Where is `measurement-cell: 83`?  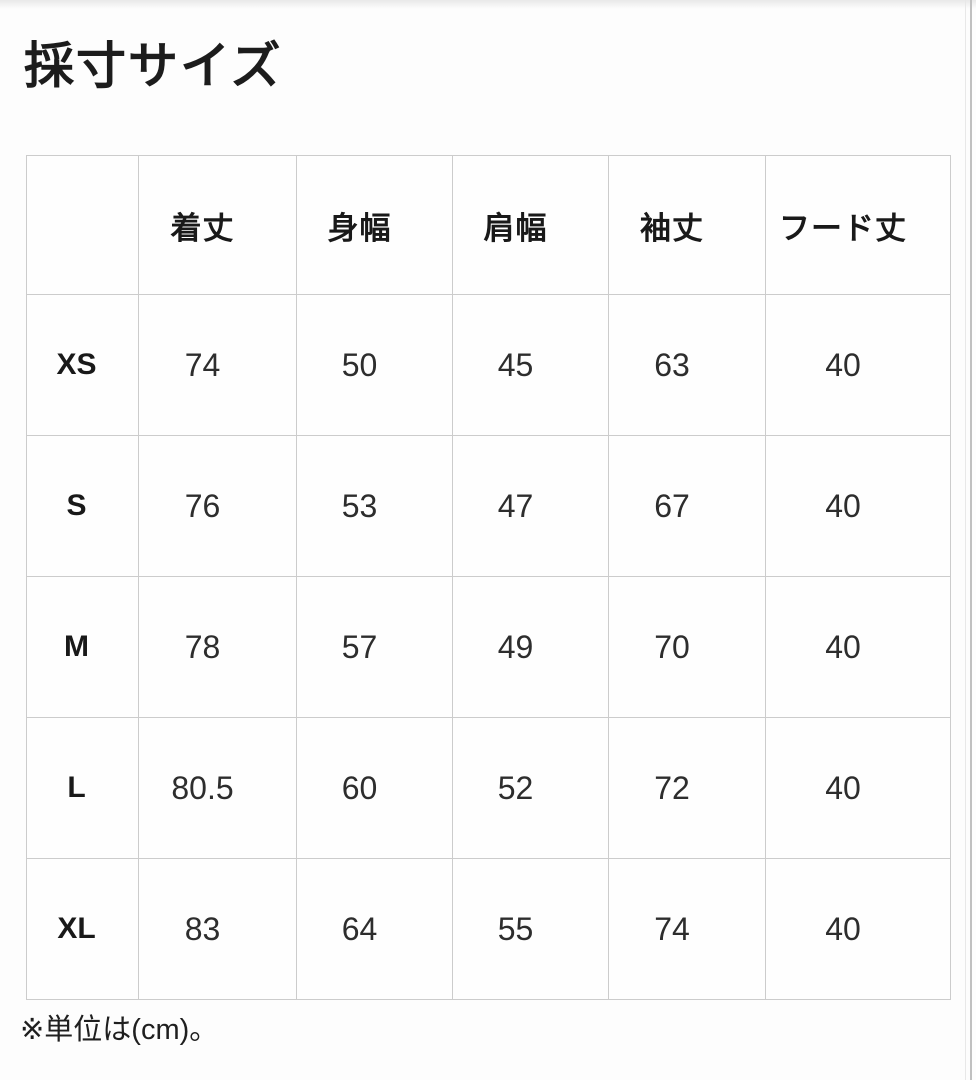
measurement-cell: 83 is located at coordinates (217, 929).